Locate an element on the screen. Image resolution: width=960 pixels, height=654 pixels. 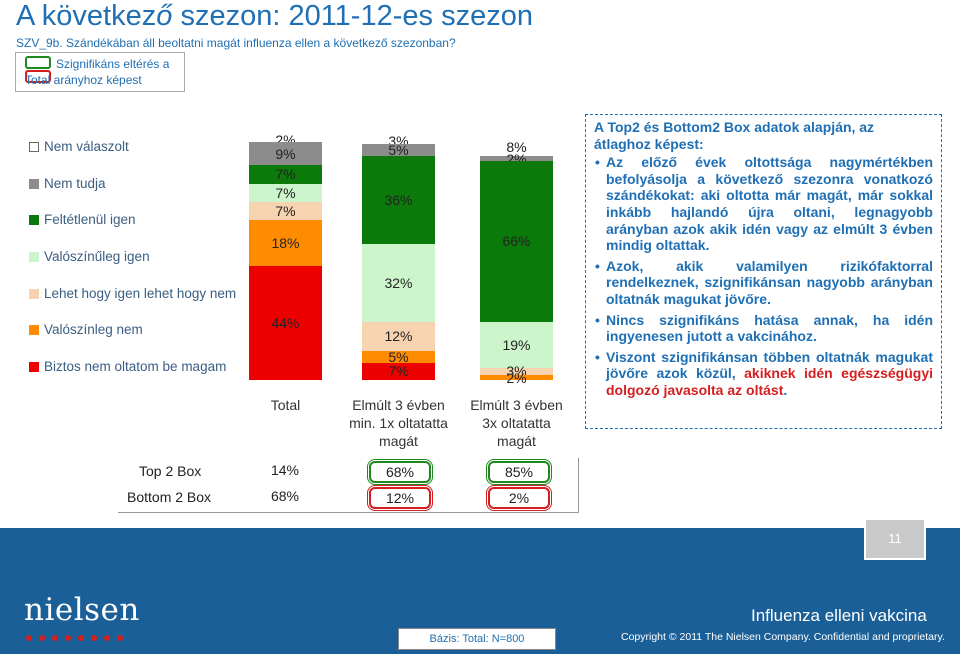
category-label-line: Total is located at coordinates (285, 405).